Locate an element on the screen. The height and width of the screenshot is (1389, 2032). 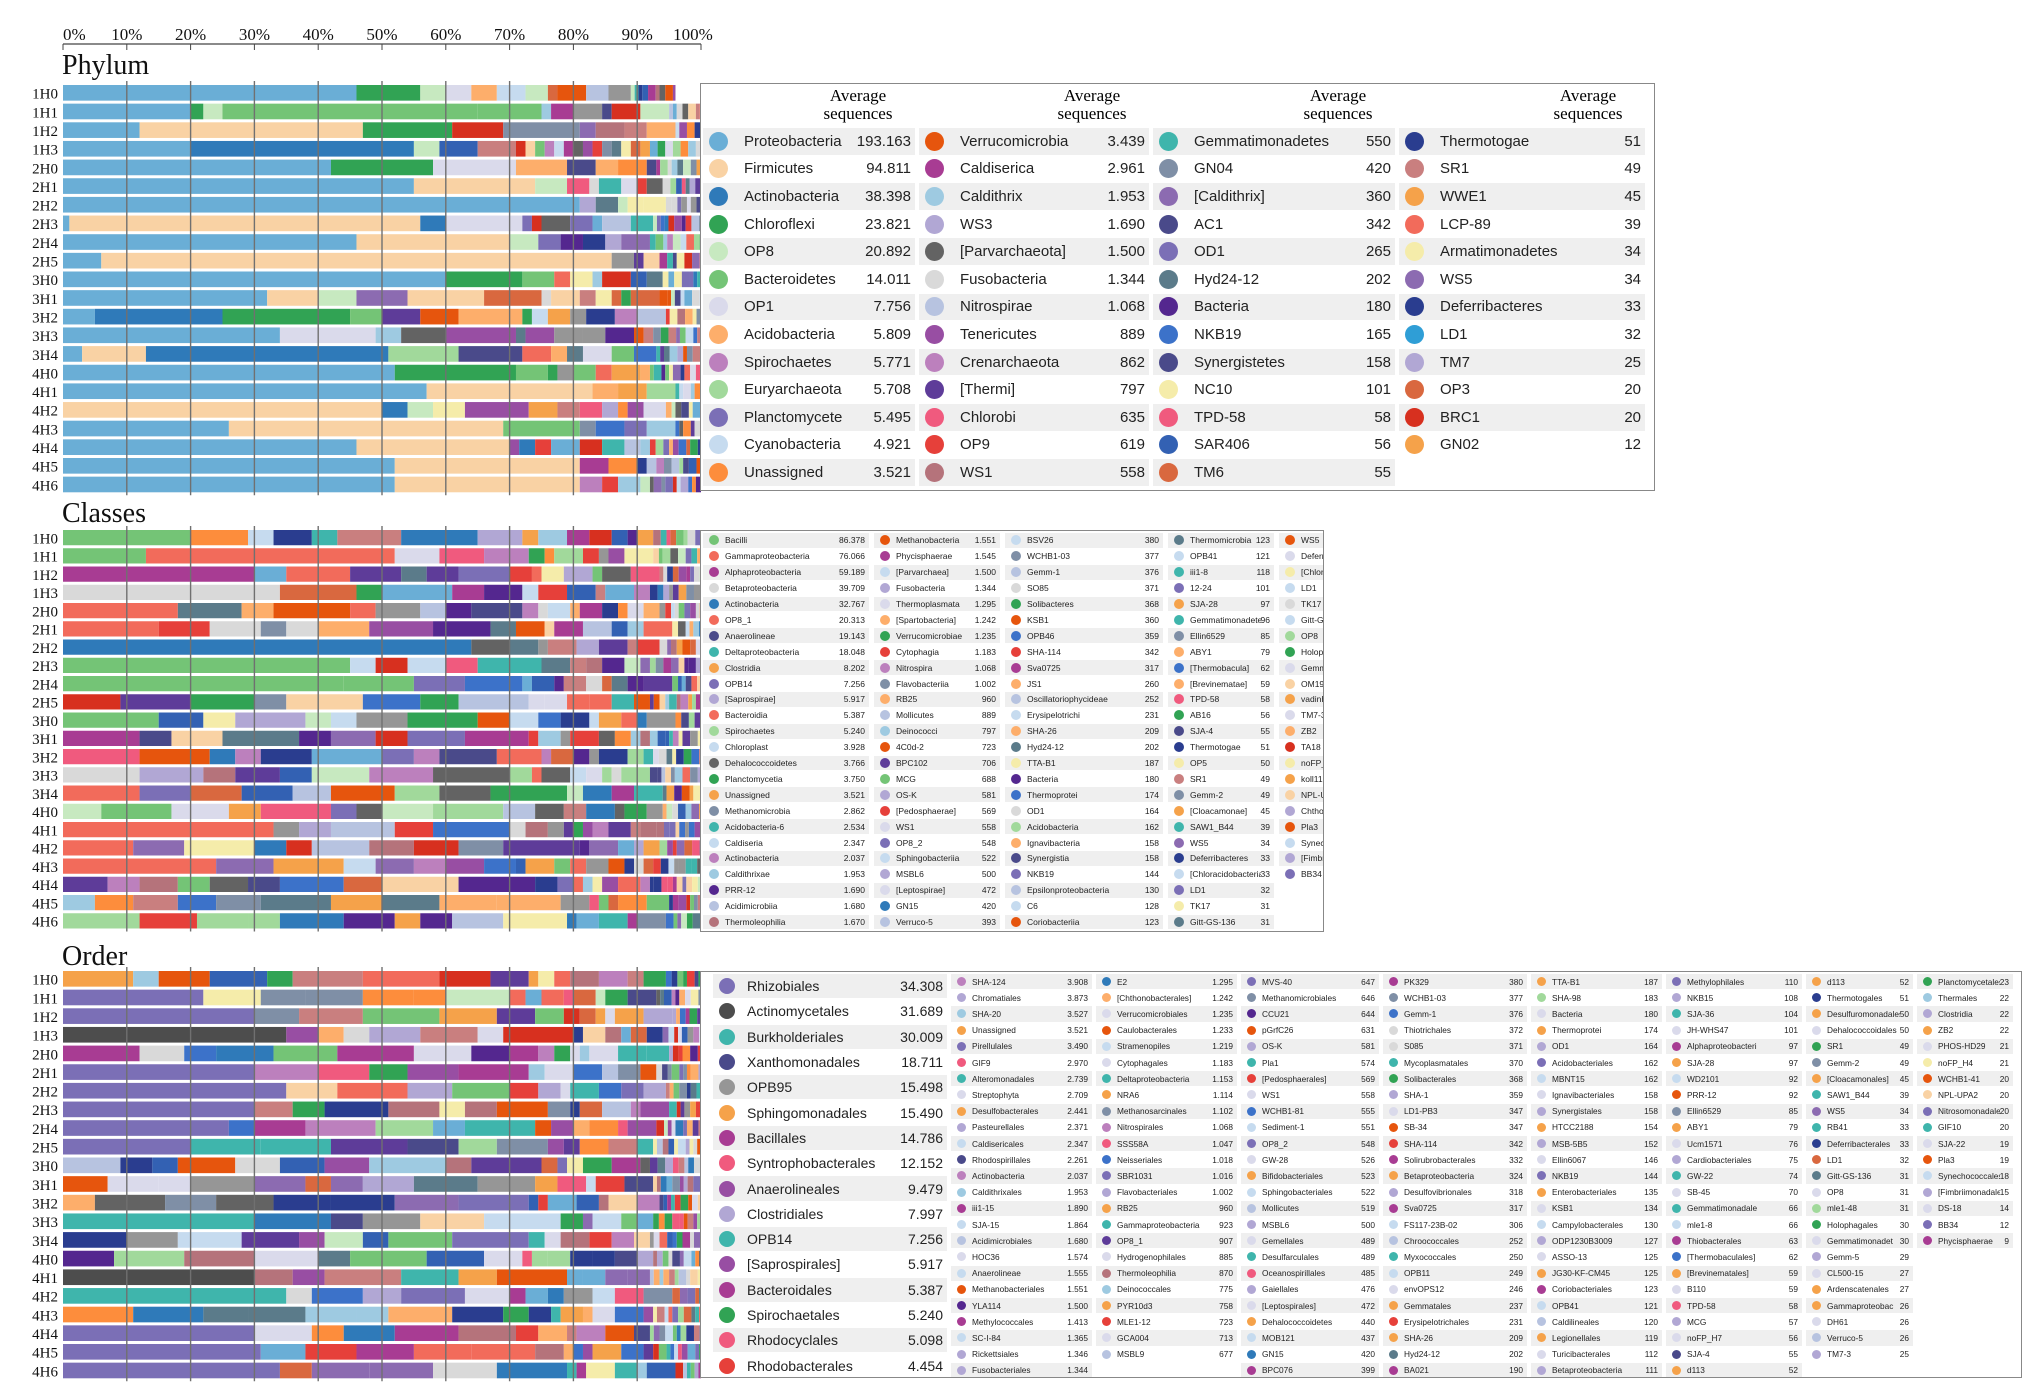
legend-taxon-name: TM7-3 is located at coordinates (1312, 715).